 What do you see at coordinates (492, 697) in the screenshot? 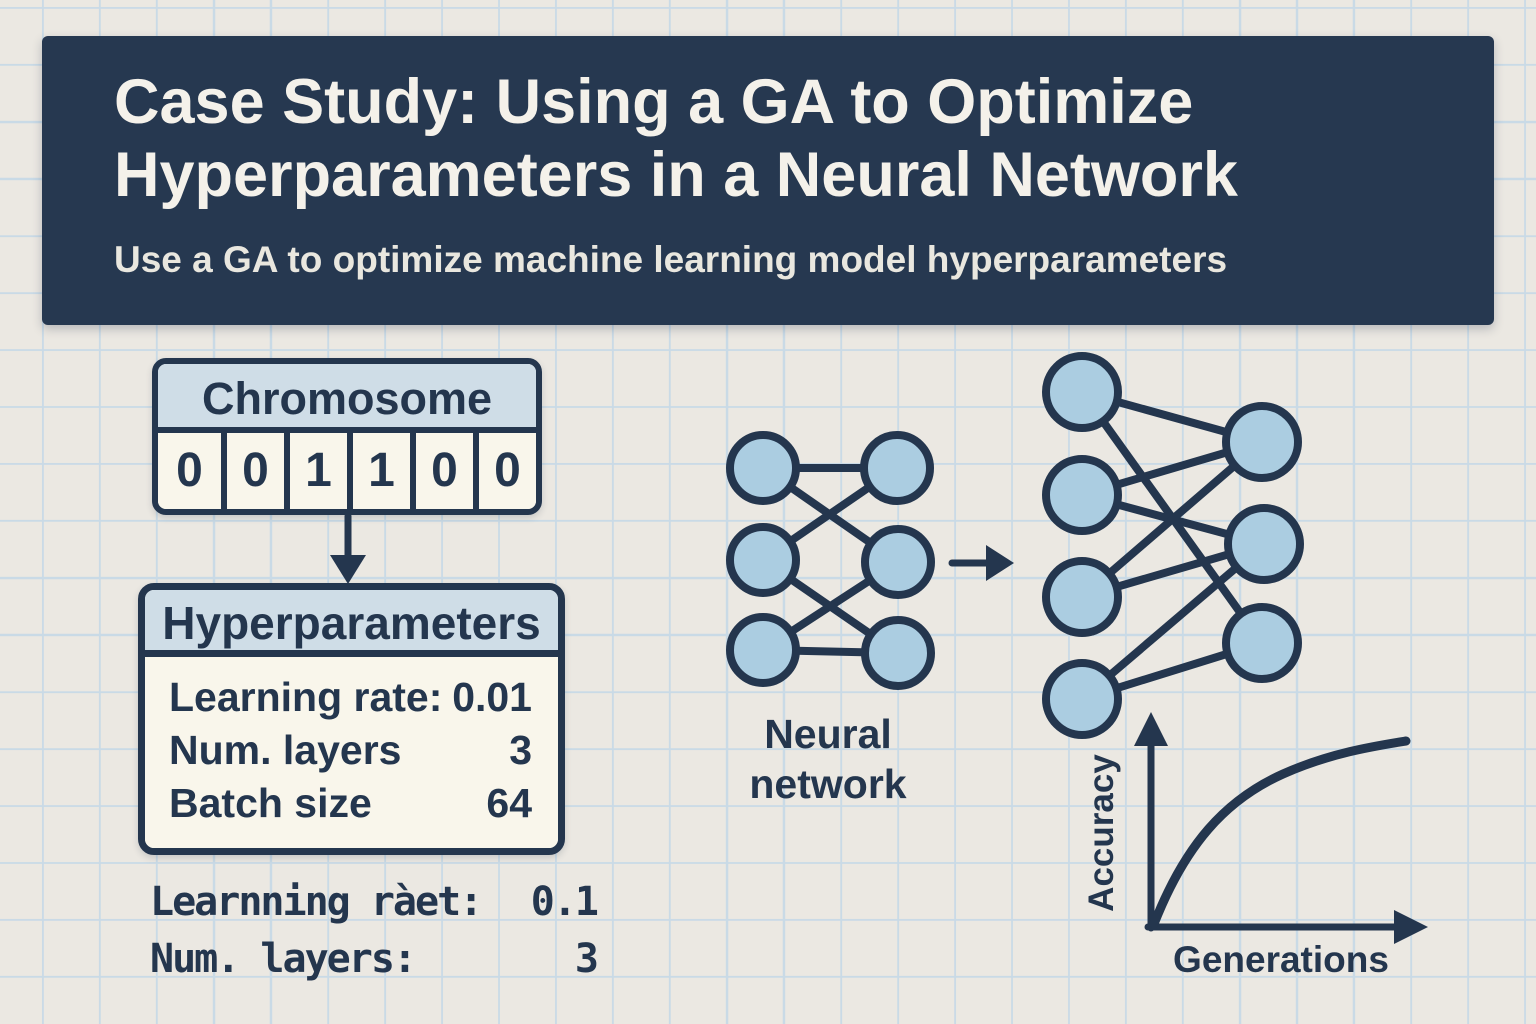
I see `parameter-value: 0.01` at bounding box center [492, 697].